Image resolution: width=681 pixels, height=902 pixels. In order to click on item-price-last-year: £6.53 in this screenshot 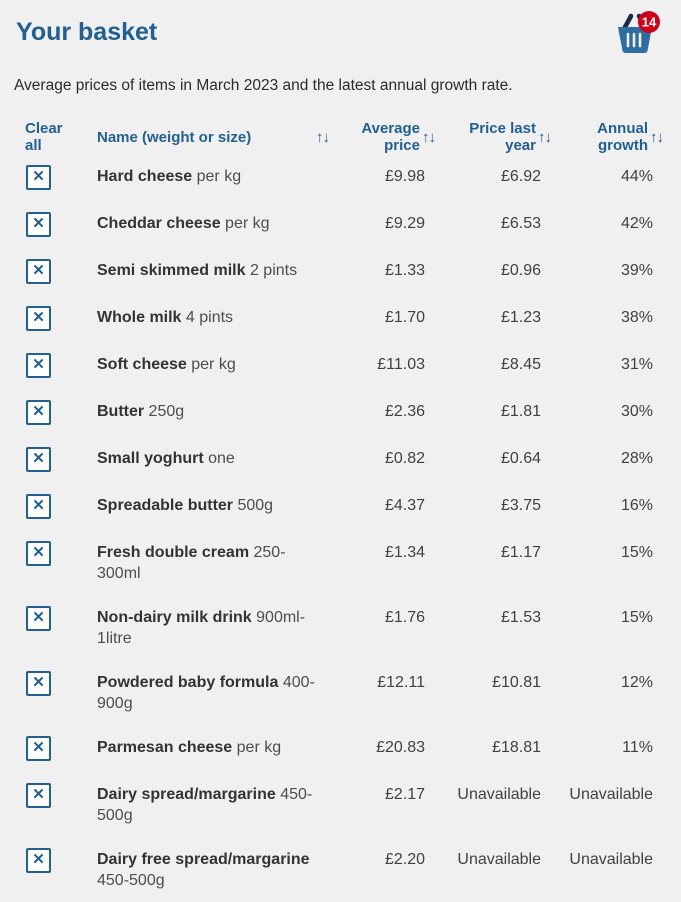, I will do `click(520, 224)`.